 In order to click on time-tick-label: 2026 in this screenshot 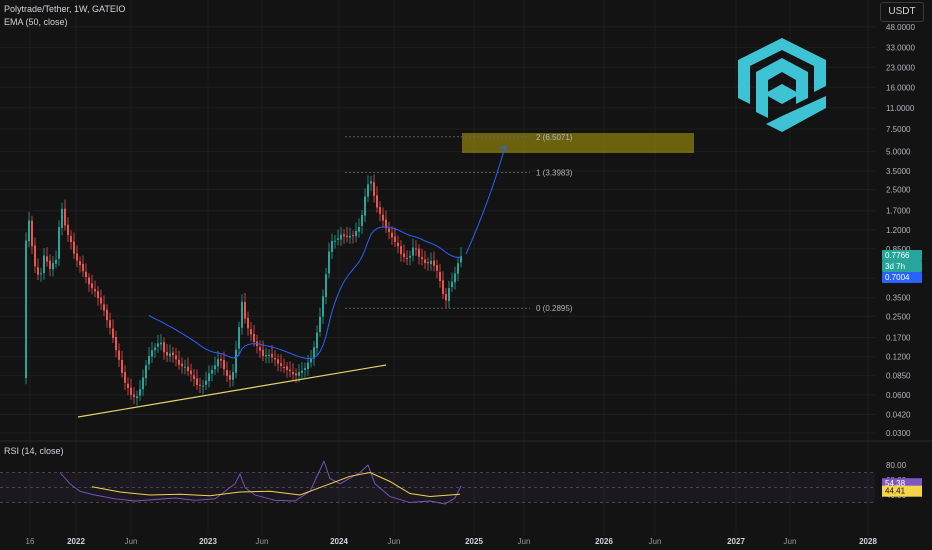, I will do `click(604, 541)`.